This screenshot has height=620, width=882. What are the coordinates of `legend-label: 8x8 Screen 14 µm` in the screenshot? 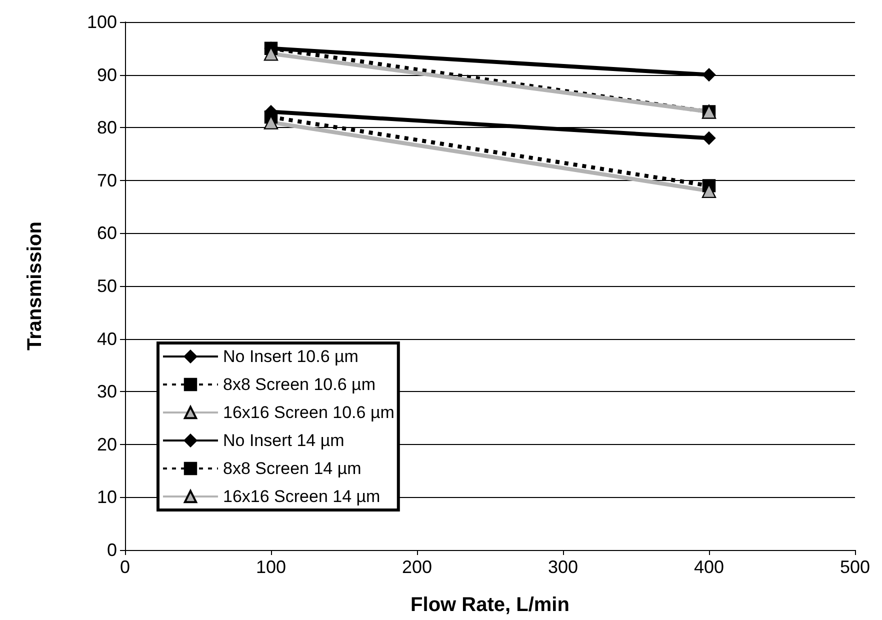 It's located at (292, 468).